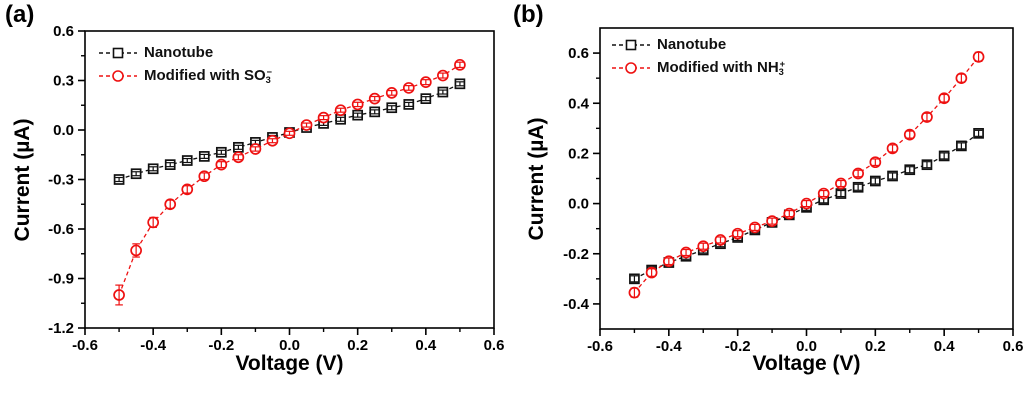 The height and width of the screenshot is (400, 1024). Describe the element at coordinates (692, 44) in the screenshot. I see `legend-label-b-nanotube: Nanotube` at that location.